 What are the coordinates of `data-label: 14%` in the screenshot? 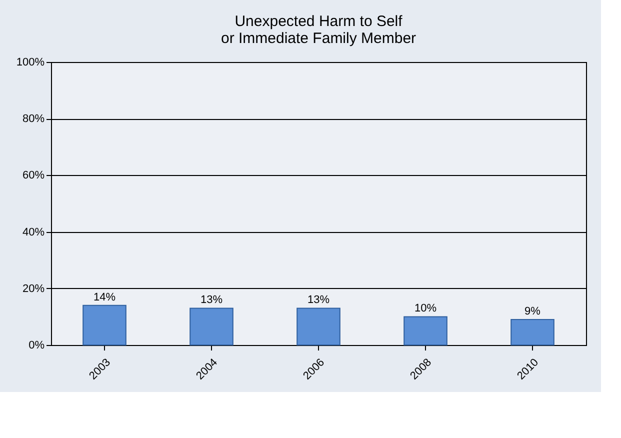 It's located at (104, 297).